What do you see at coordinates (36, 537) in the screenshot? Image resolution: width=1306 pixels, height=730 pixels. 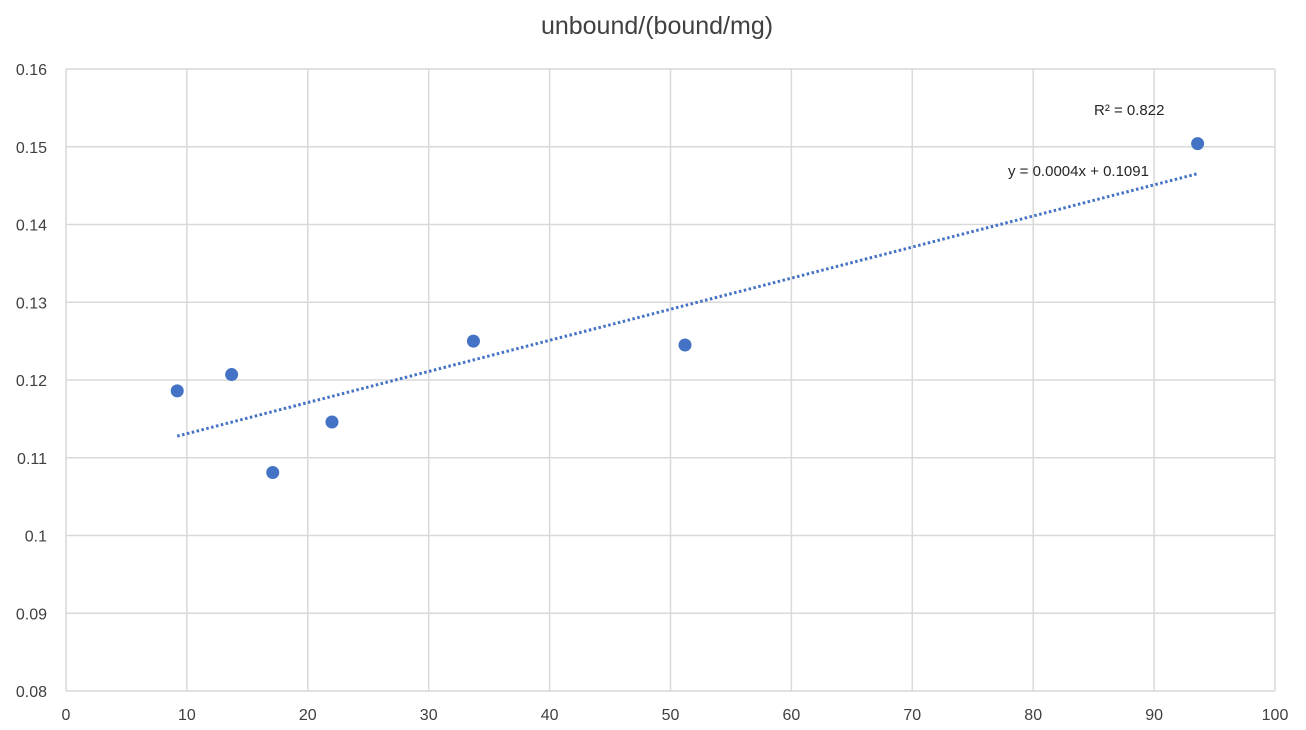 I see `y-tick-label: 0.1` at bounding box center [36, 537].